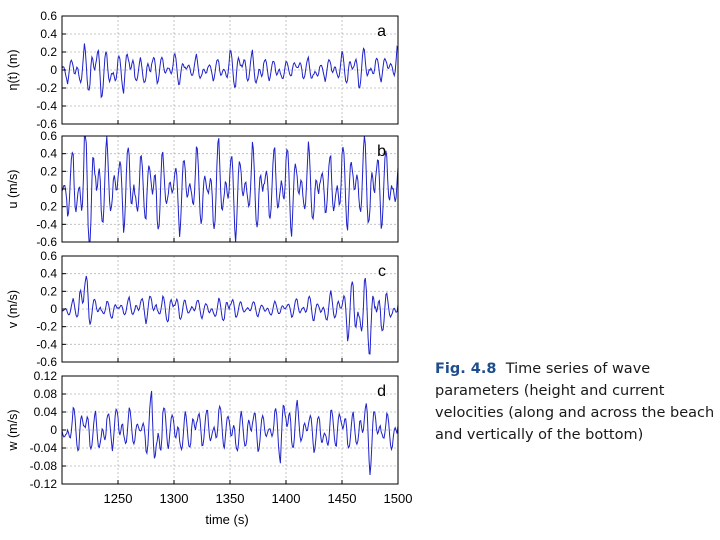 The image size is (720, 540). Describe the element at coordinates (118, 498) in the screenshot. I see `x-tick-label: 1250` at that location.